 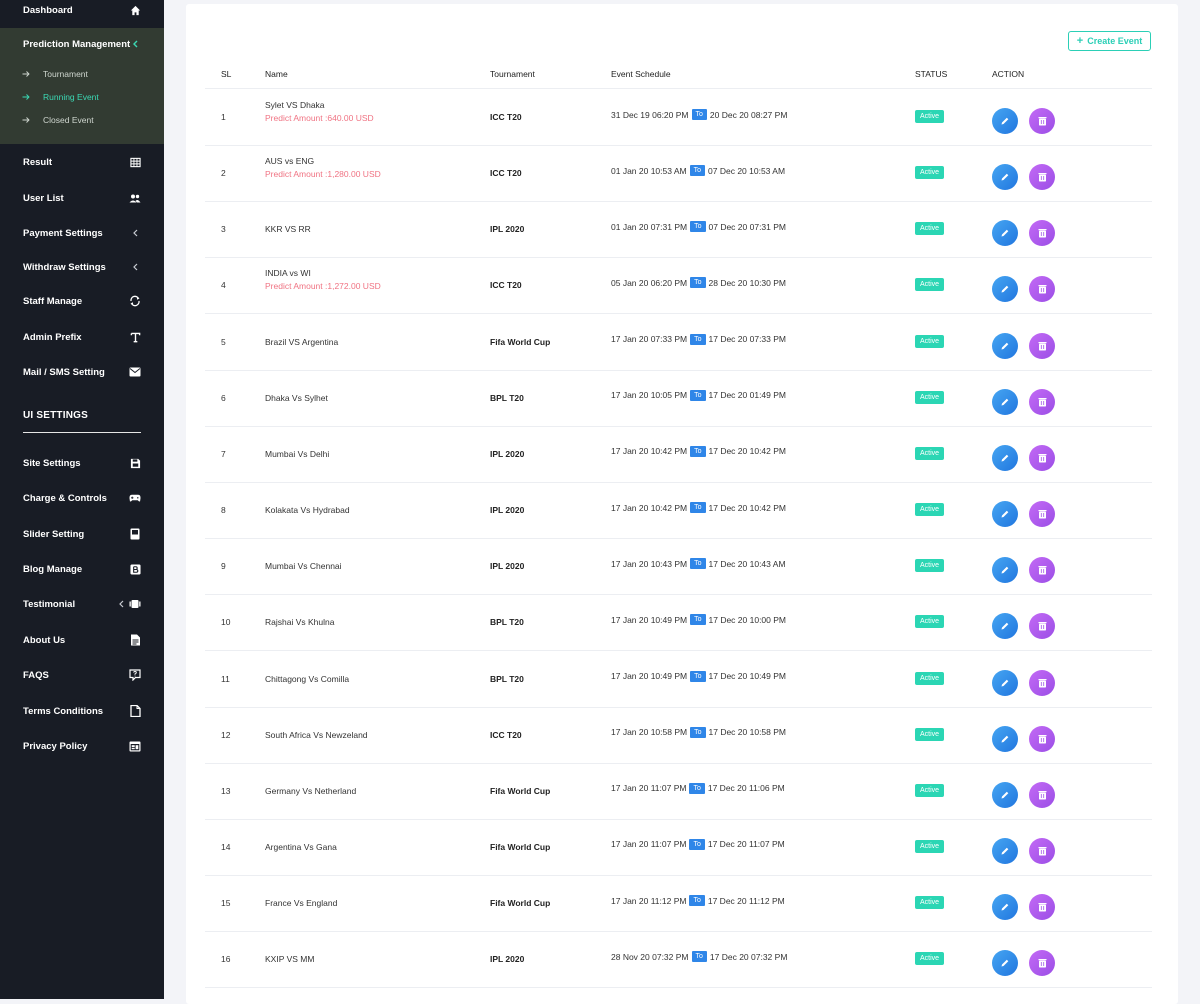 I want to click on sidebar-item-staff-manage: Staff Manage, so click(x=82, y=301).